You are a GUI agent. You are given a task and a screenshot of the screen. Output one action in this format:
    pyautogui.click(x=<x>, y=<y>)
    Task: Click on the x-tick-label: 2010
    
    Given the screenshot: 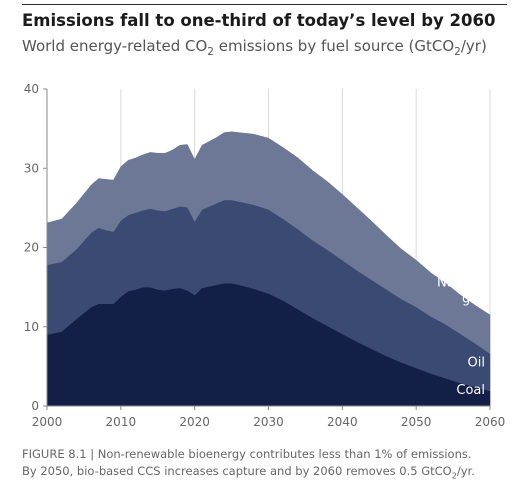 What is the action you would take?
    pyautogui.click(x=121, y=422)
    